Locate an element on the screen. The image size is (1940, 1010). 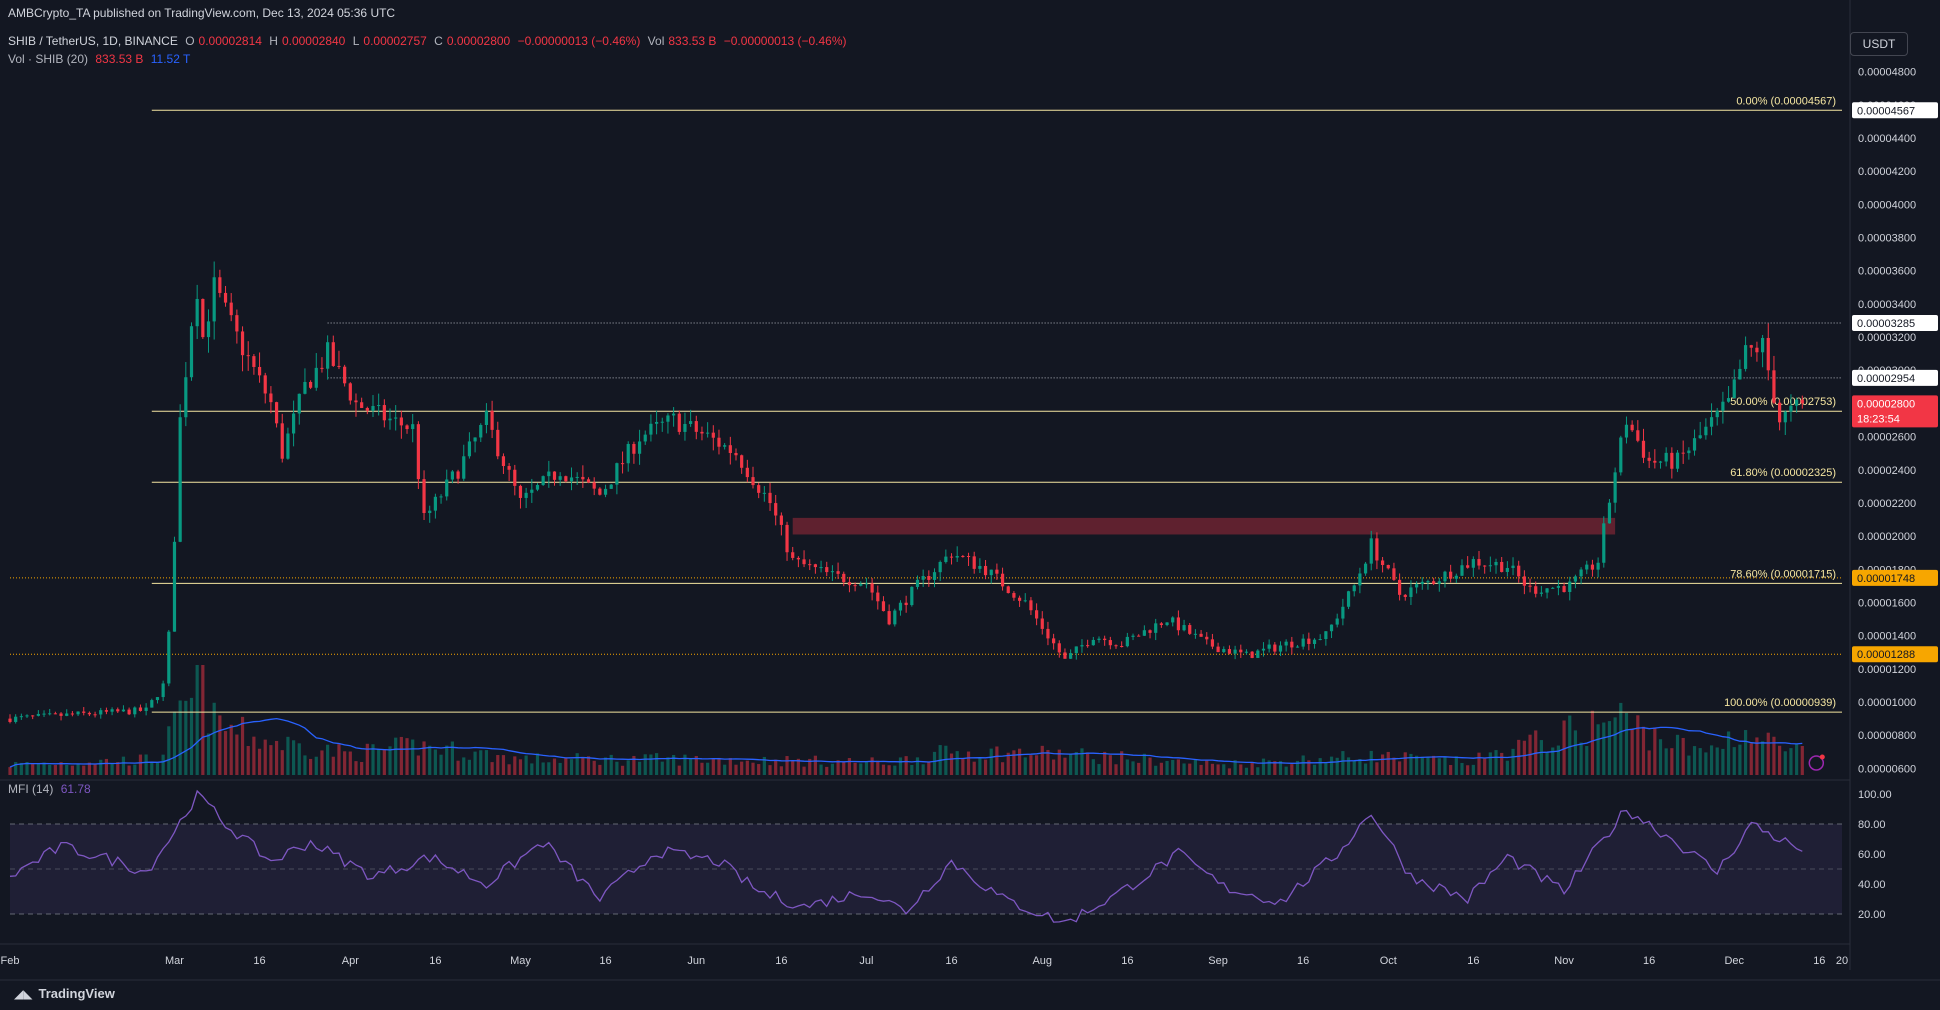
volume-label: Vol · SHIB (20) is located at coordinates (48, 59).